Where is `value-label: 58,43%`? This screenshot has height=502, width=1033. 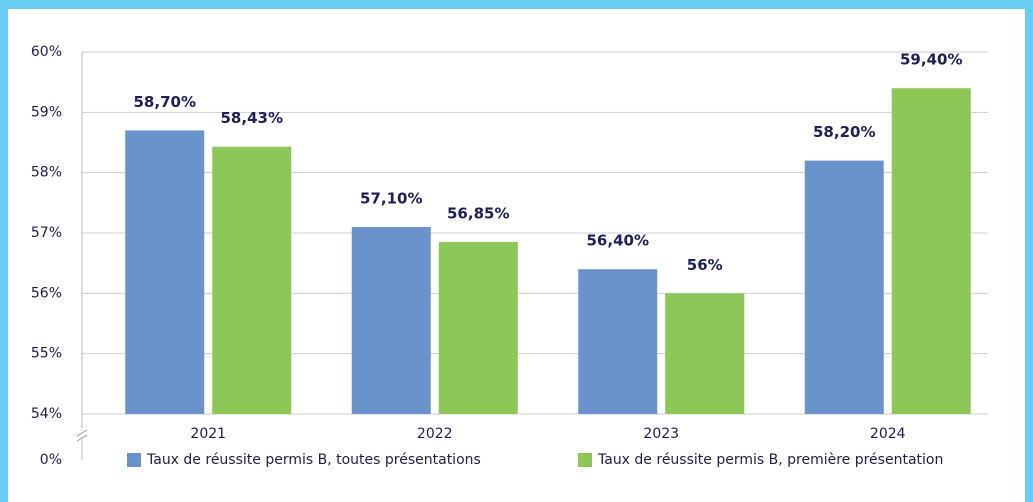
value-label: 58,43% is located at coordinates (252, 118).